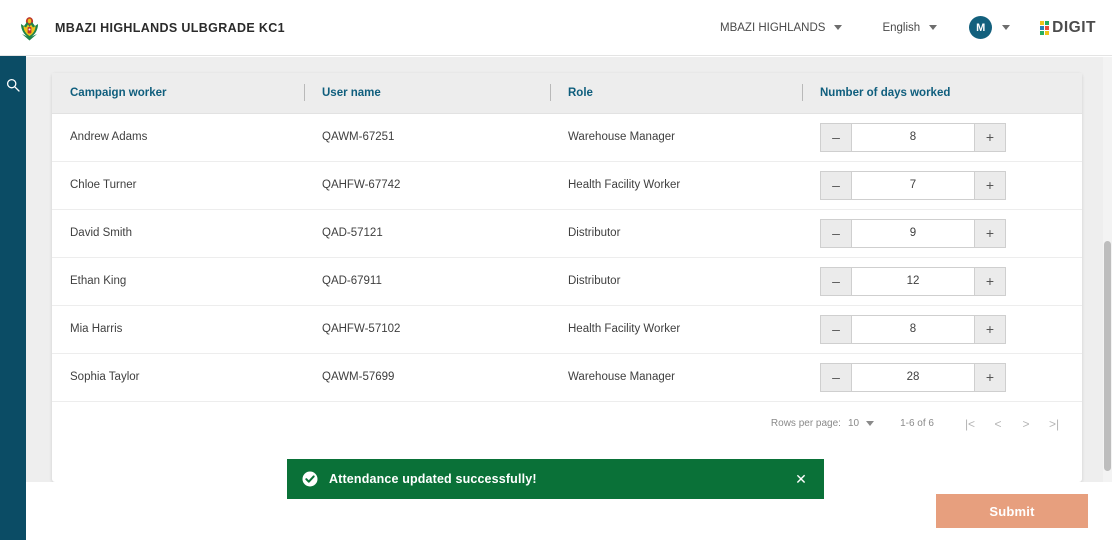  What do you see at coordinates (178, 281) in the screenshot?
I see `cell-campaign-worker: Ethan King` at bounding box center [178, 281].